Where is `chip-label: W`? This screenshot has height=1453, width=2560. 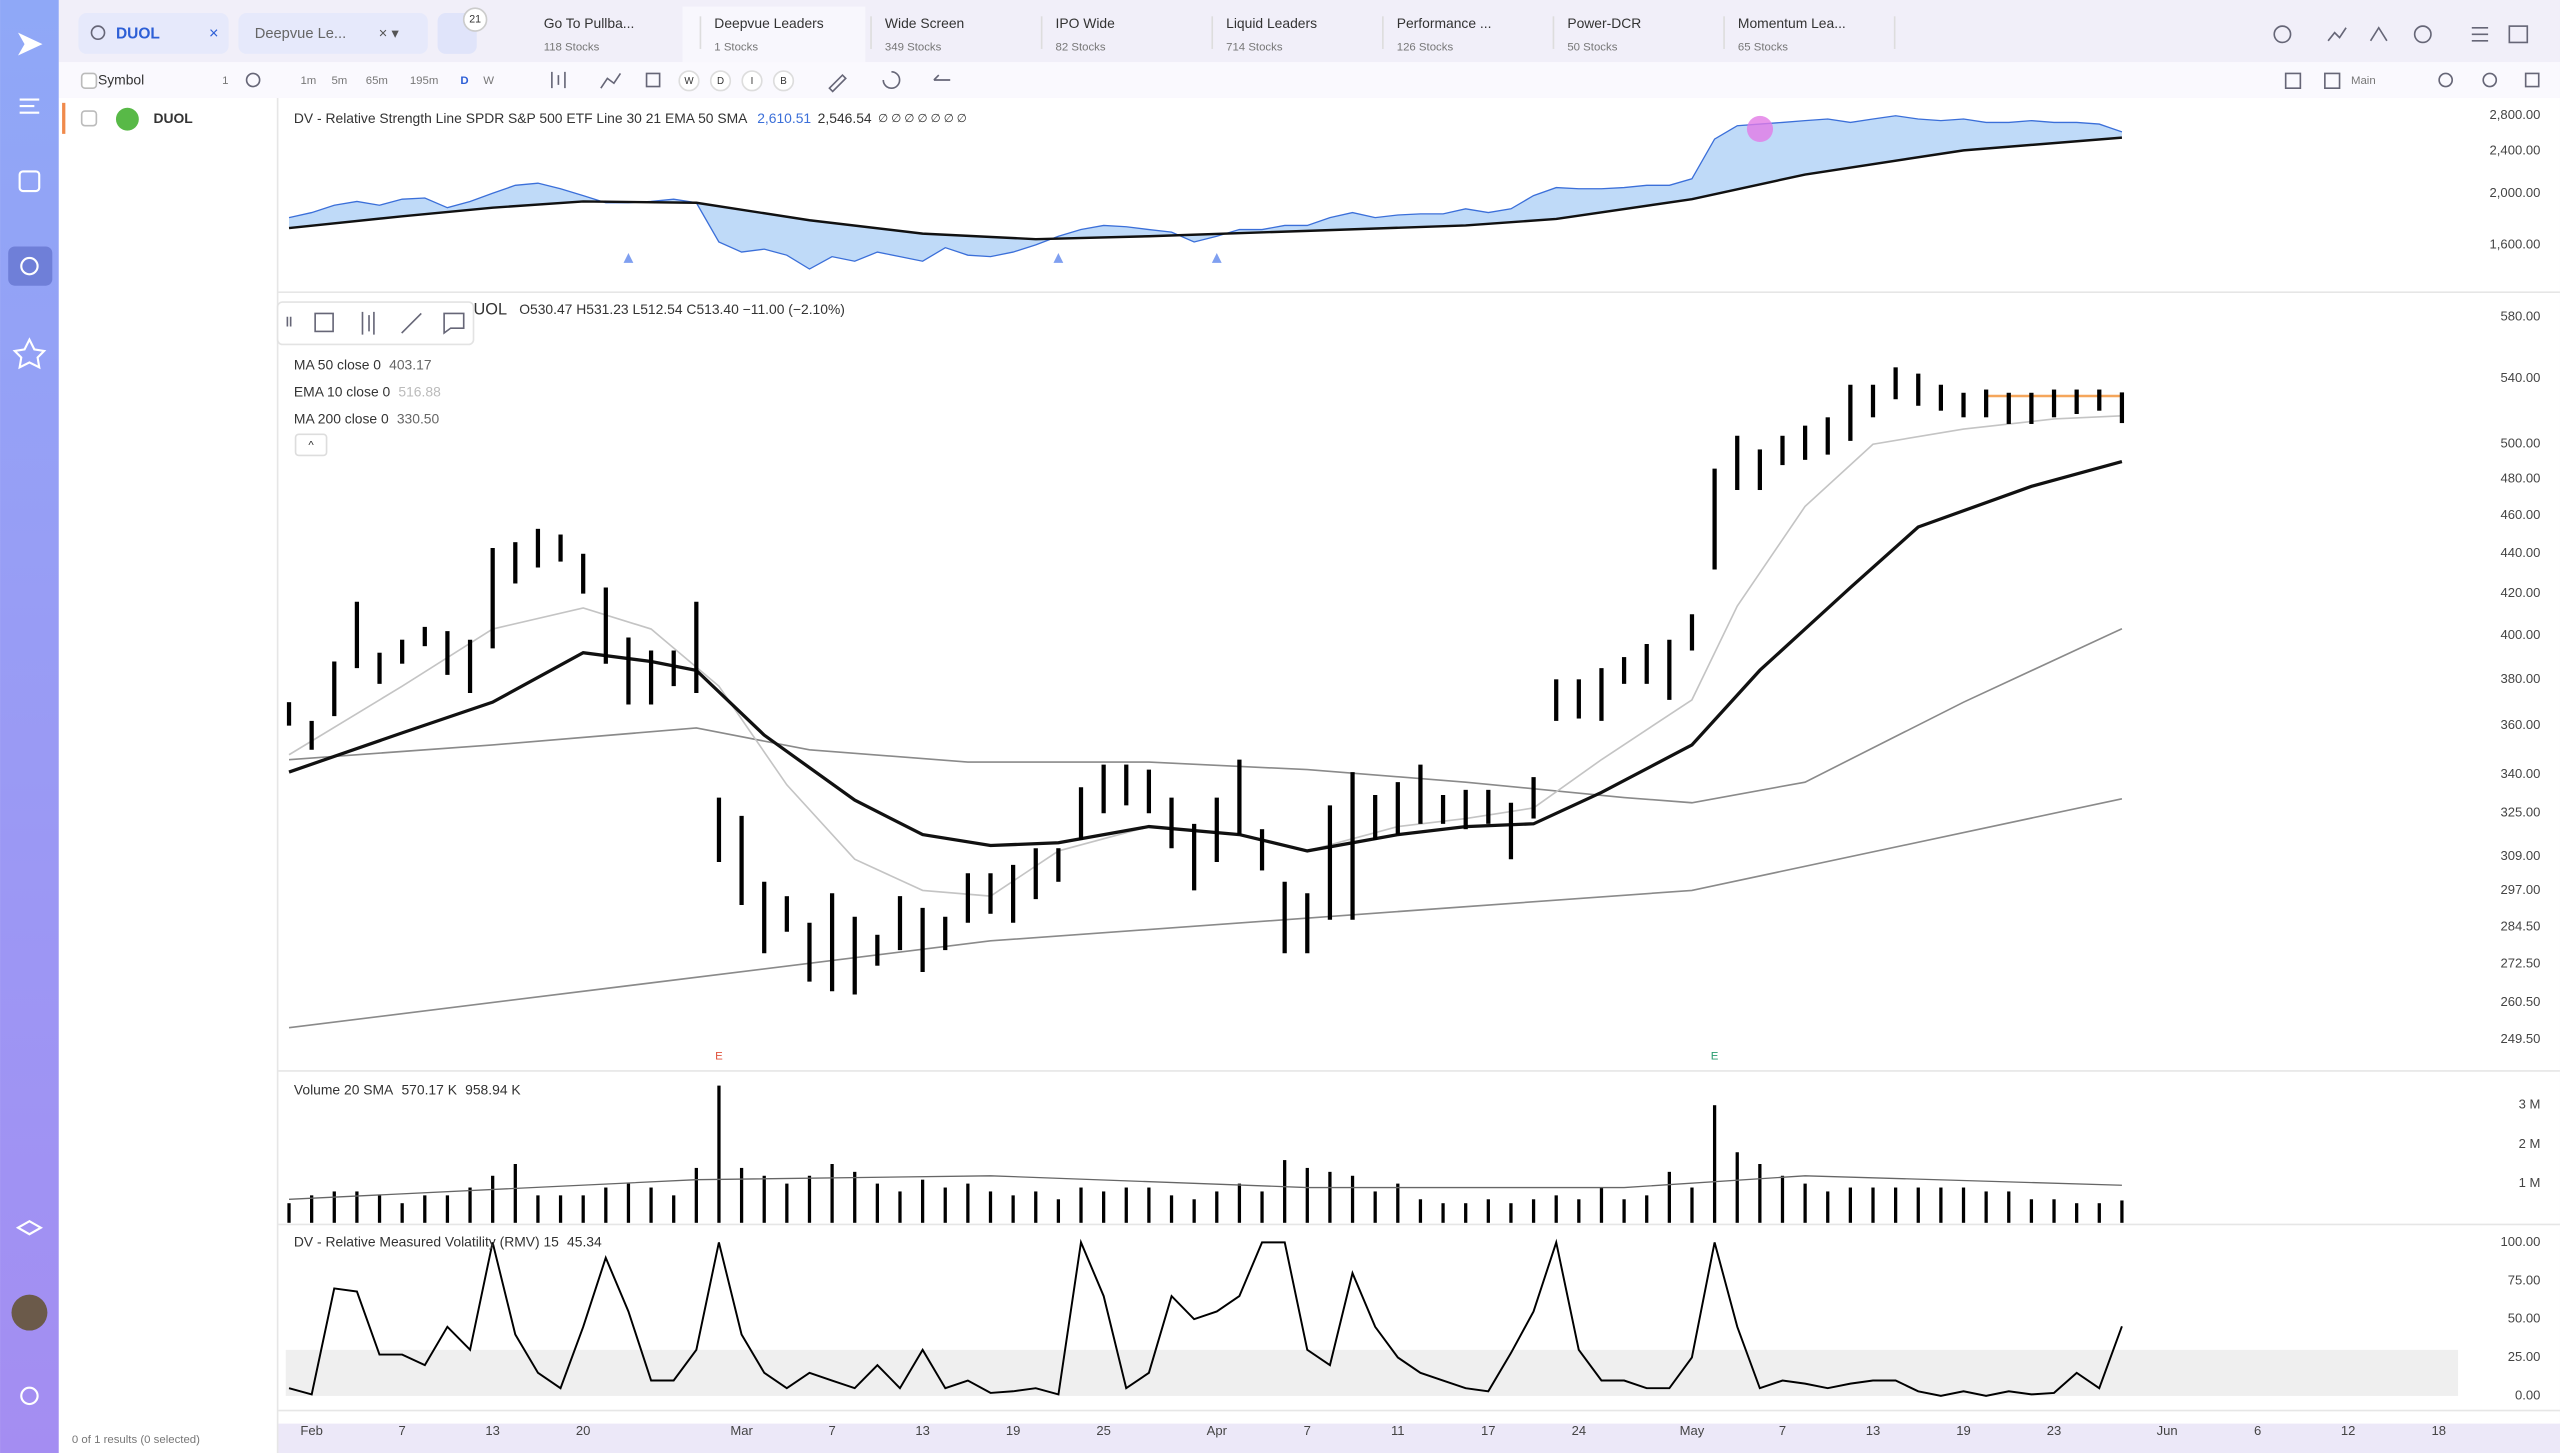 chip-label: W is located at coordinates (689, 81).